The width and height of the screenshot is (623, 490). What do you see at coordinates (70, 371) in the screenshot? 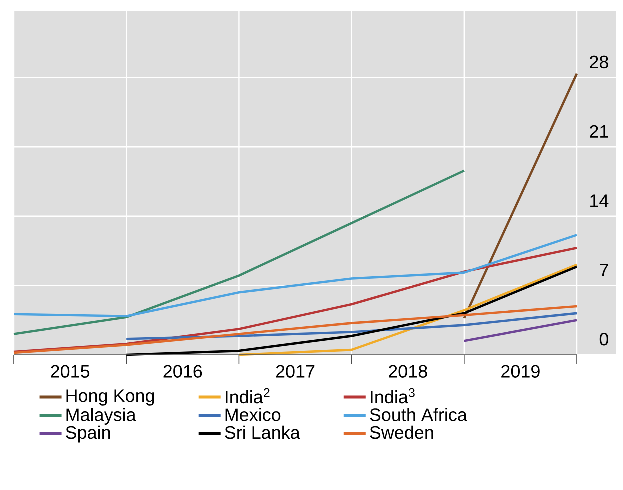
I see `x-tick-label: 2015` at bounding box center [70, 371].